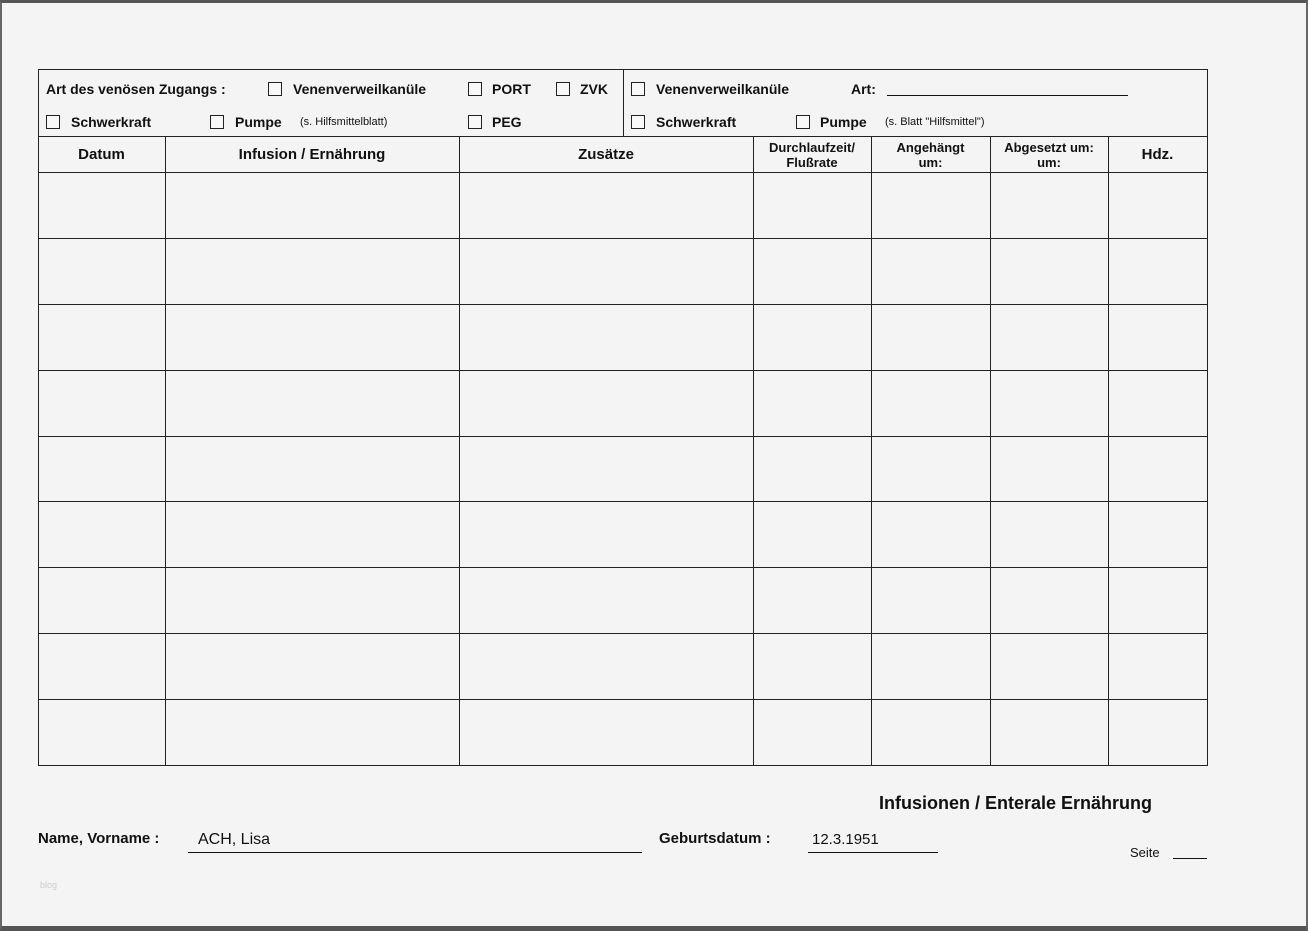  I want to click on name-value: ACH, Lisa, so click(234, 839).